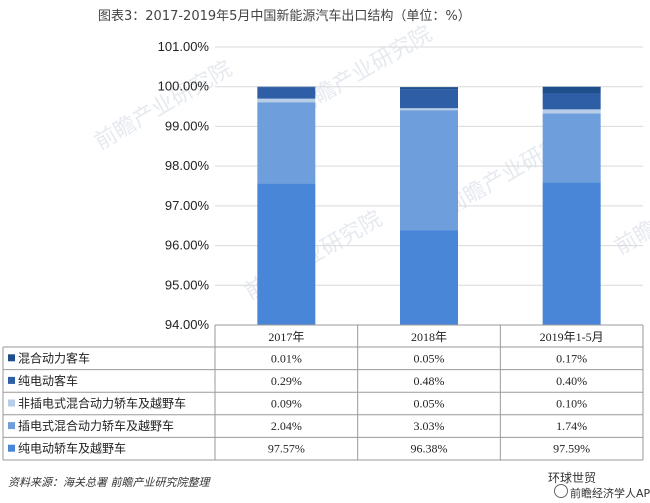 This screenshot has width=650, height=503. Describe the element at coordinates (286, 449) in the screenshot. I see `data-label: 97.57%` at that location.